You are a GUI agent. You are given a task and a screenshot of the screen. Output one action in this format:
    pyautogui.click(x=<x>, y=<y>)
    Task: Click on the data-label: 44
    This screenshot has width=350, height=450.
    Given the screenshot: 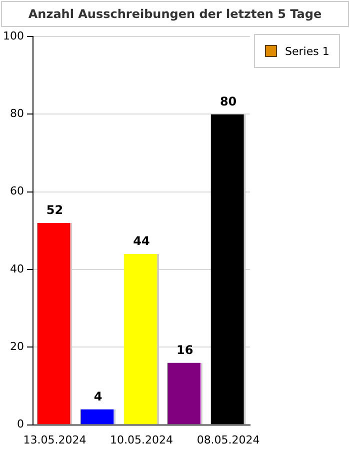 What is the action you would take?
    pyautogui.click(x=141, y=241)
    